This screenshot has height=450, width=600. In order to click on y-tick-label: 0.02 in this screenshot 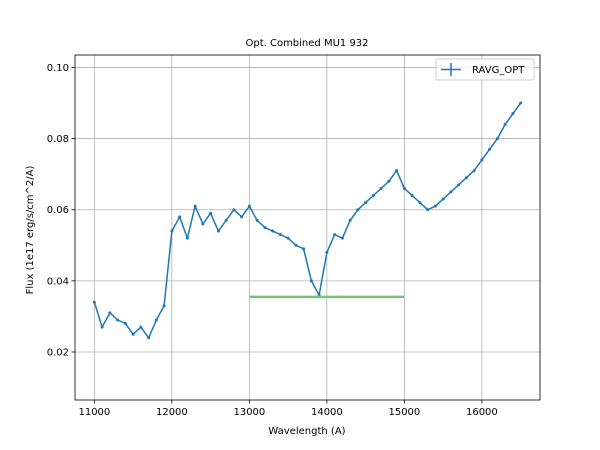, I will do `click(58, 352)`.